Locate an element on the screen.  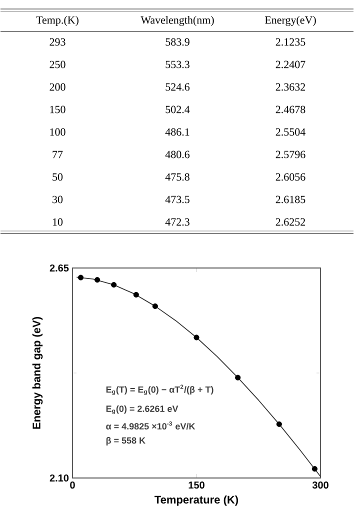
x-tick-label: 0 is located at coordinates (72, 485).